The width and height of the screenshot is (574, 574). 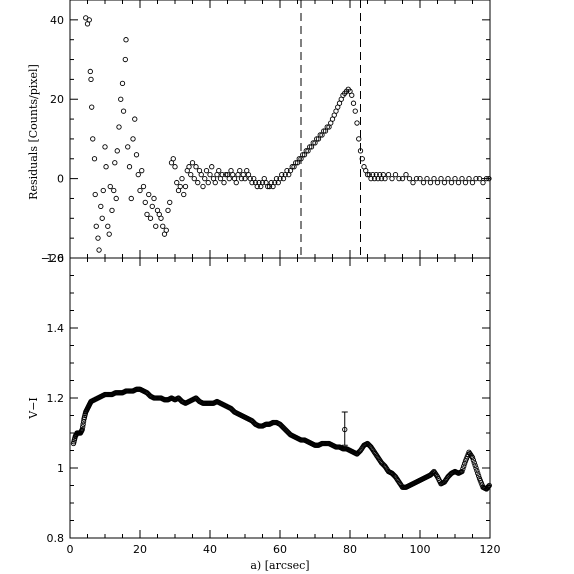 I want to click on top-y-tick-label: 0, so click(x=60, y=179).